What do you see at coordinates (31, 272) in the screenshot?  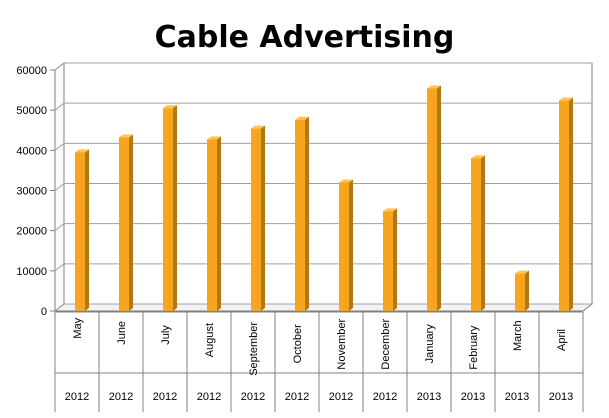 I see `y-tick-label: 10000` at bounding box center [31, 272].